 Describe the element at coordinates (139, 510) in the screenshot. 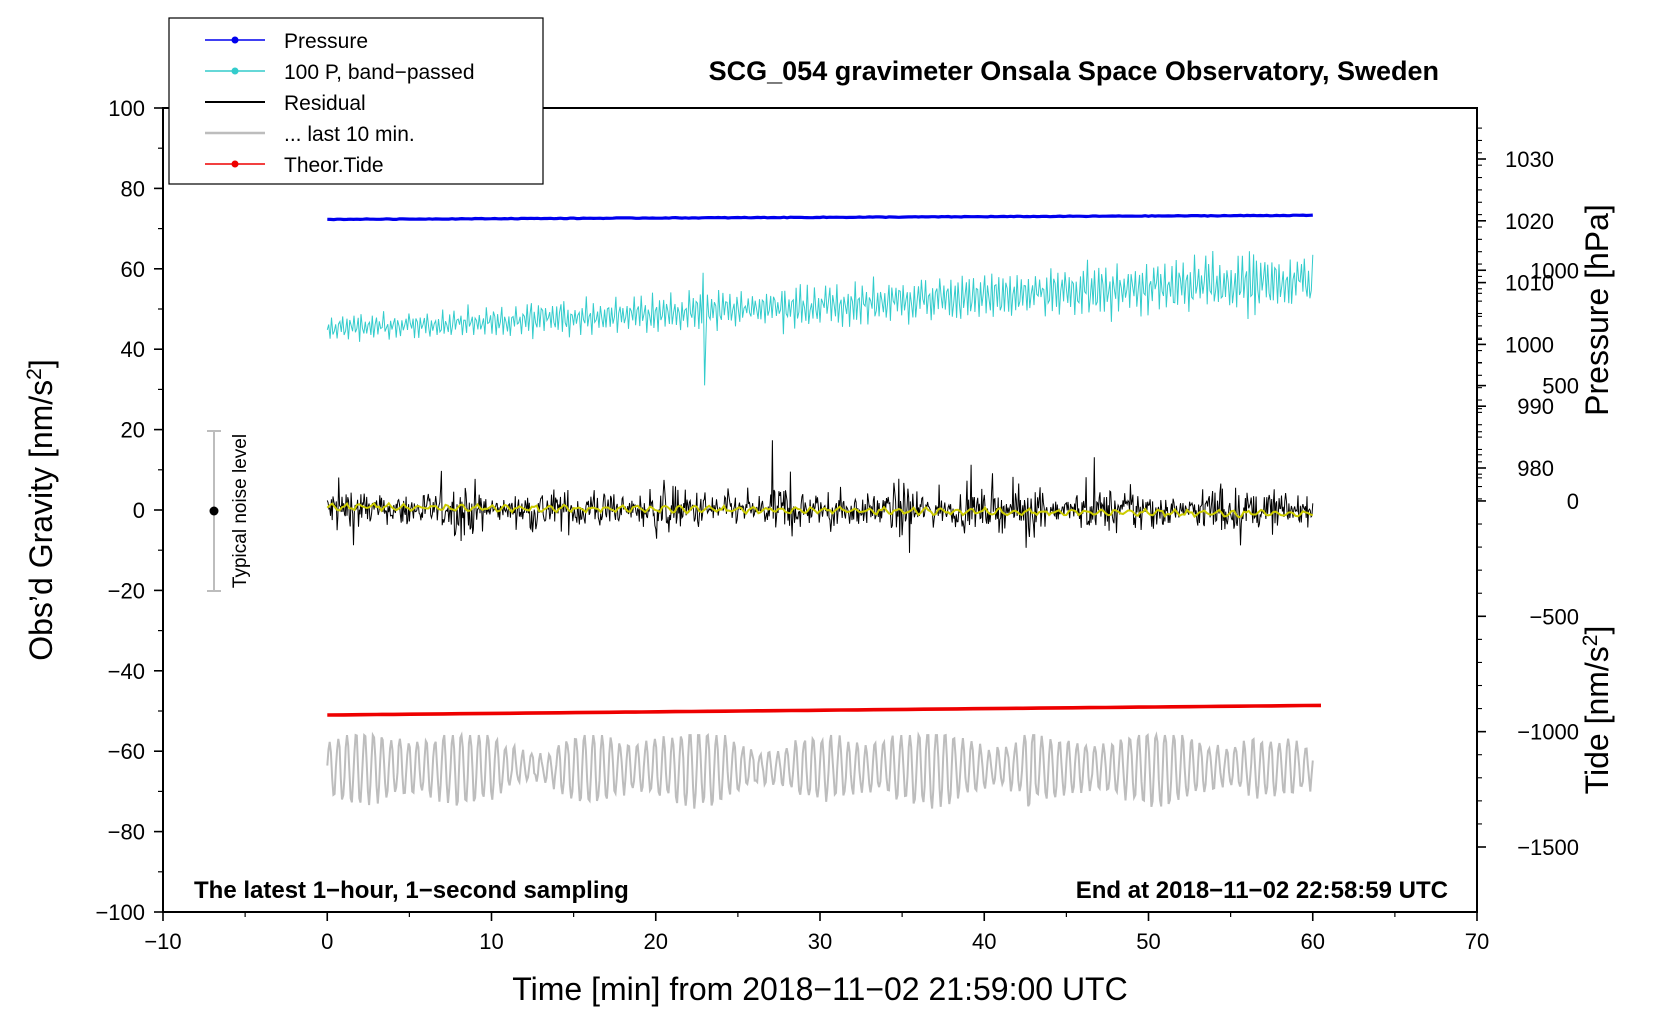

I see `y-tick-label: 0` at that location.